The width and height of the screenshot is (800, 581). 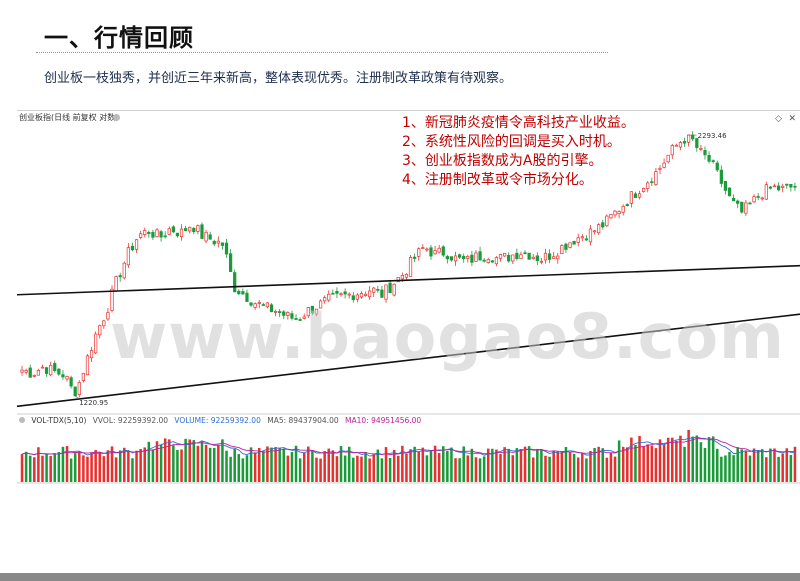 What do you see at coordinates (383, 420) in the screenshot?
I see `volume-ma10: MA10: 94951456.00` at bounding box center [383, 420].